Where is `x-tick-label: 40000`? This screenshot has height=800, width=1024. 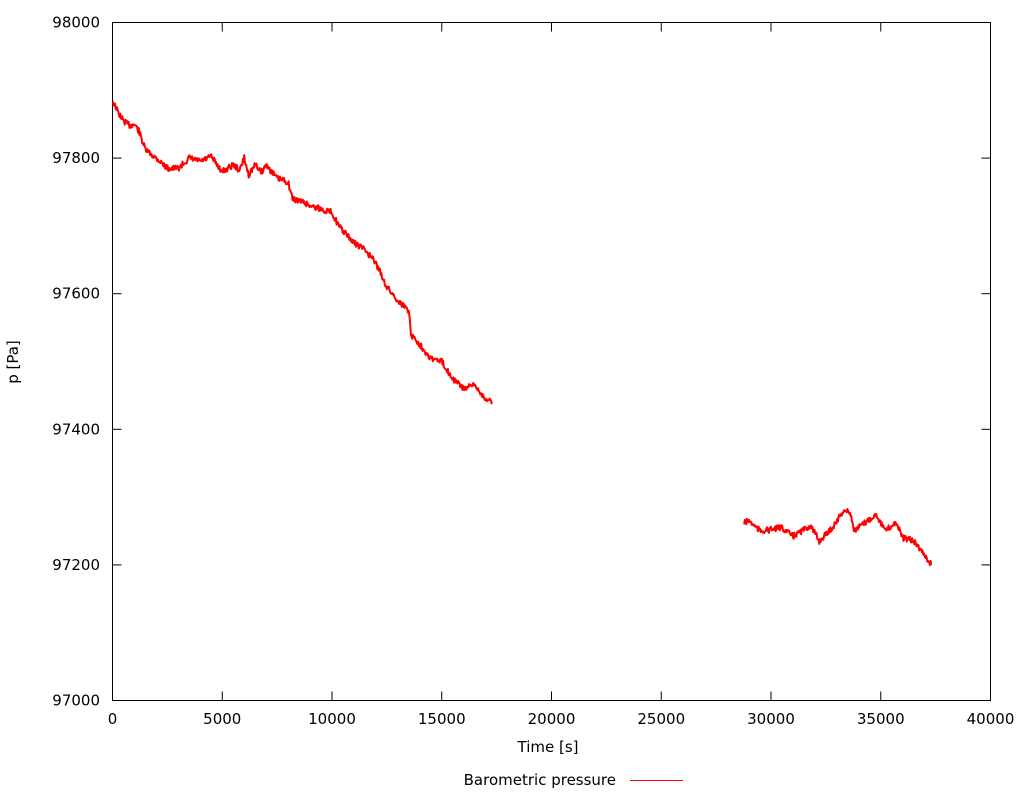 x-tick-label: 40000 is located at coordinates (991, 719).